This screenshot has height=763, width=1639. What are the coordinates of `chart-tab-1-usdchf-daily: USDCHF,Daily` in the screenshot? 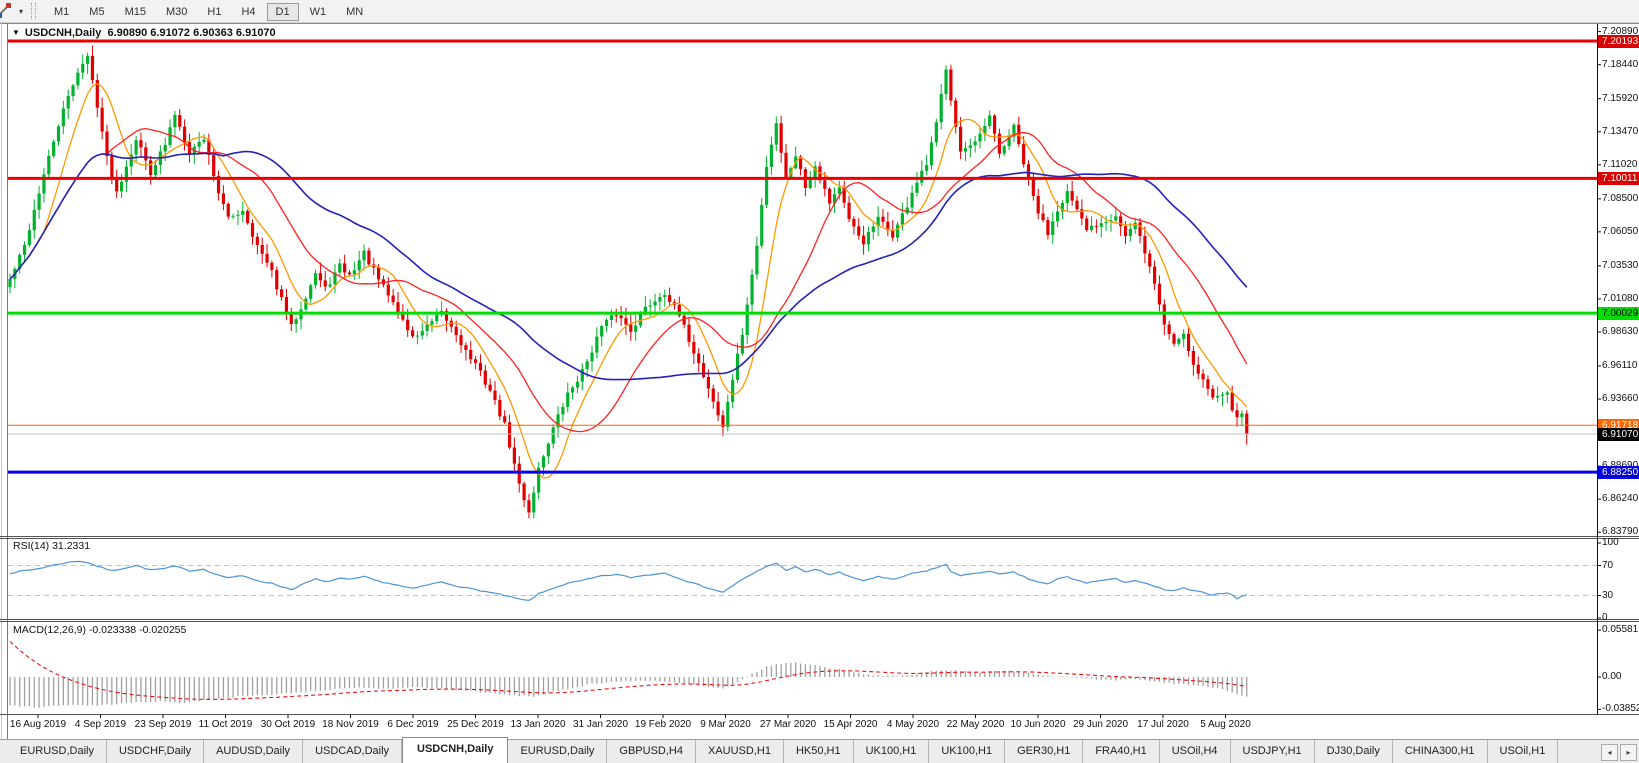 It's located at (156, 751).